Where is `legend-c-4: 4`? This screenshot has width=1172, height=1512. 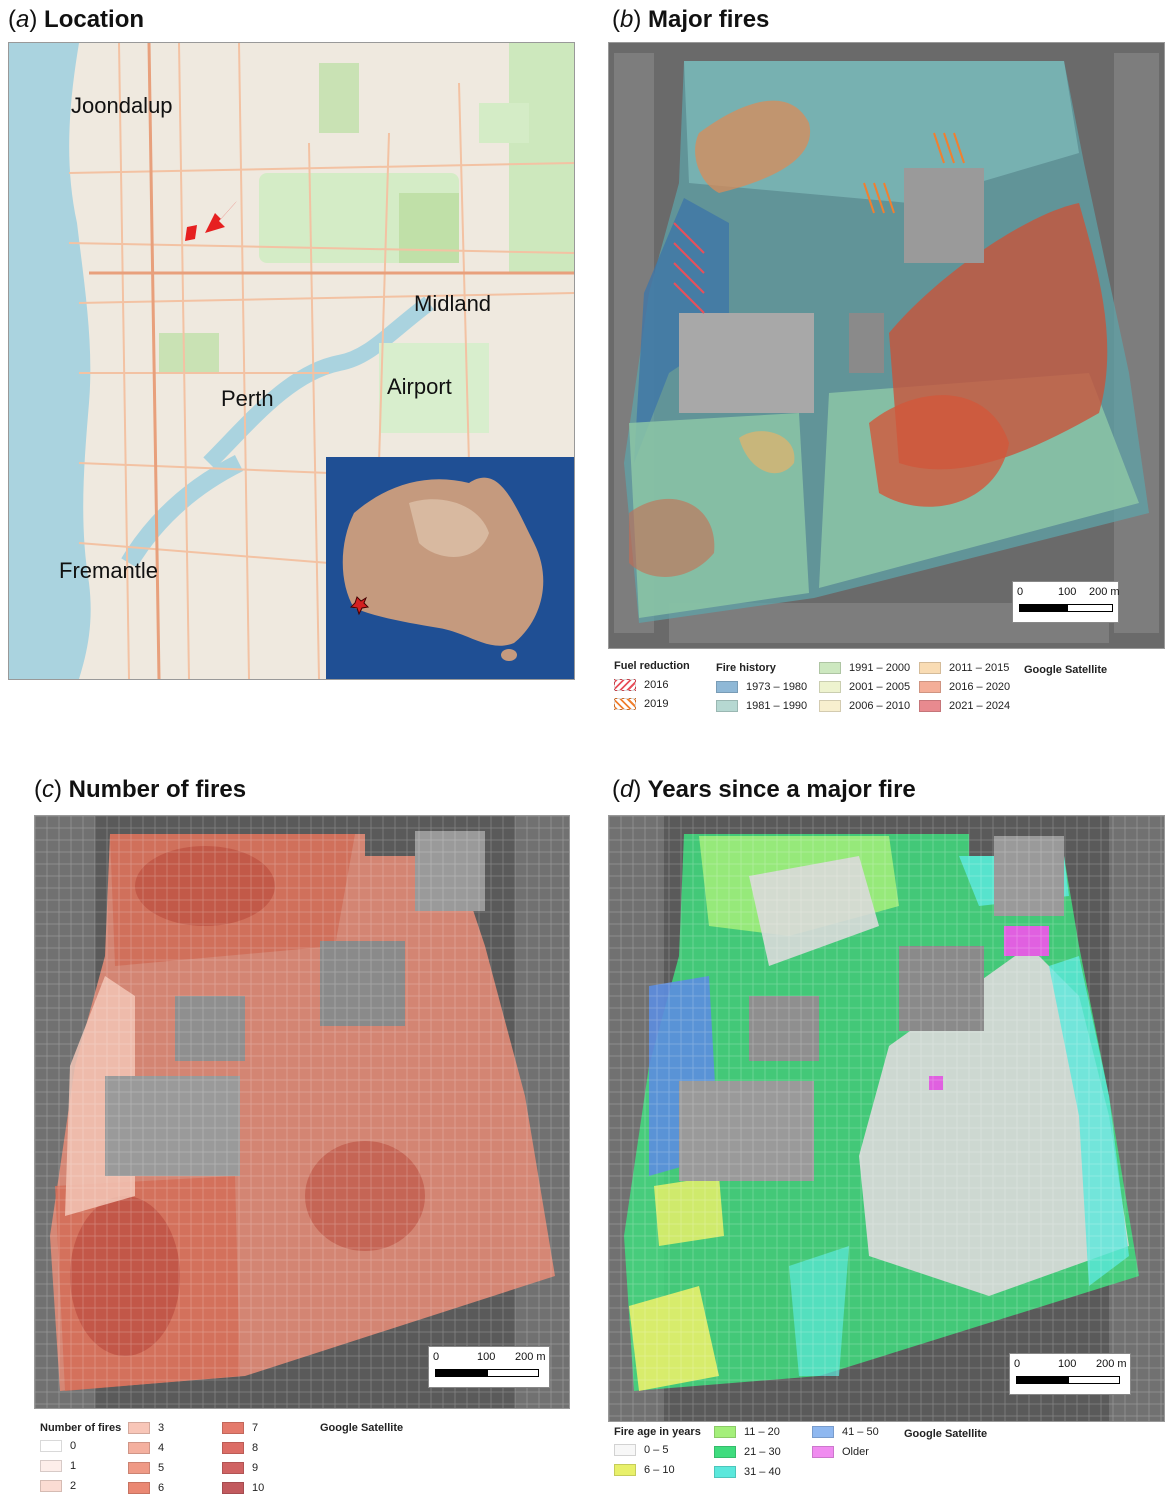 legend-c-4: 4 is located at coordinates (146, 1448).